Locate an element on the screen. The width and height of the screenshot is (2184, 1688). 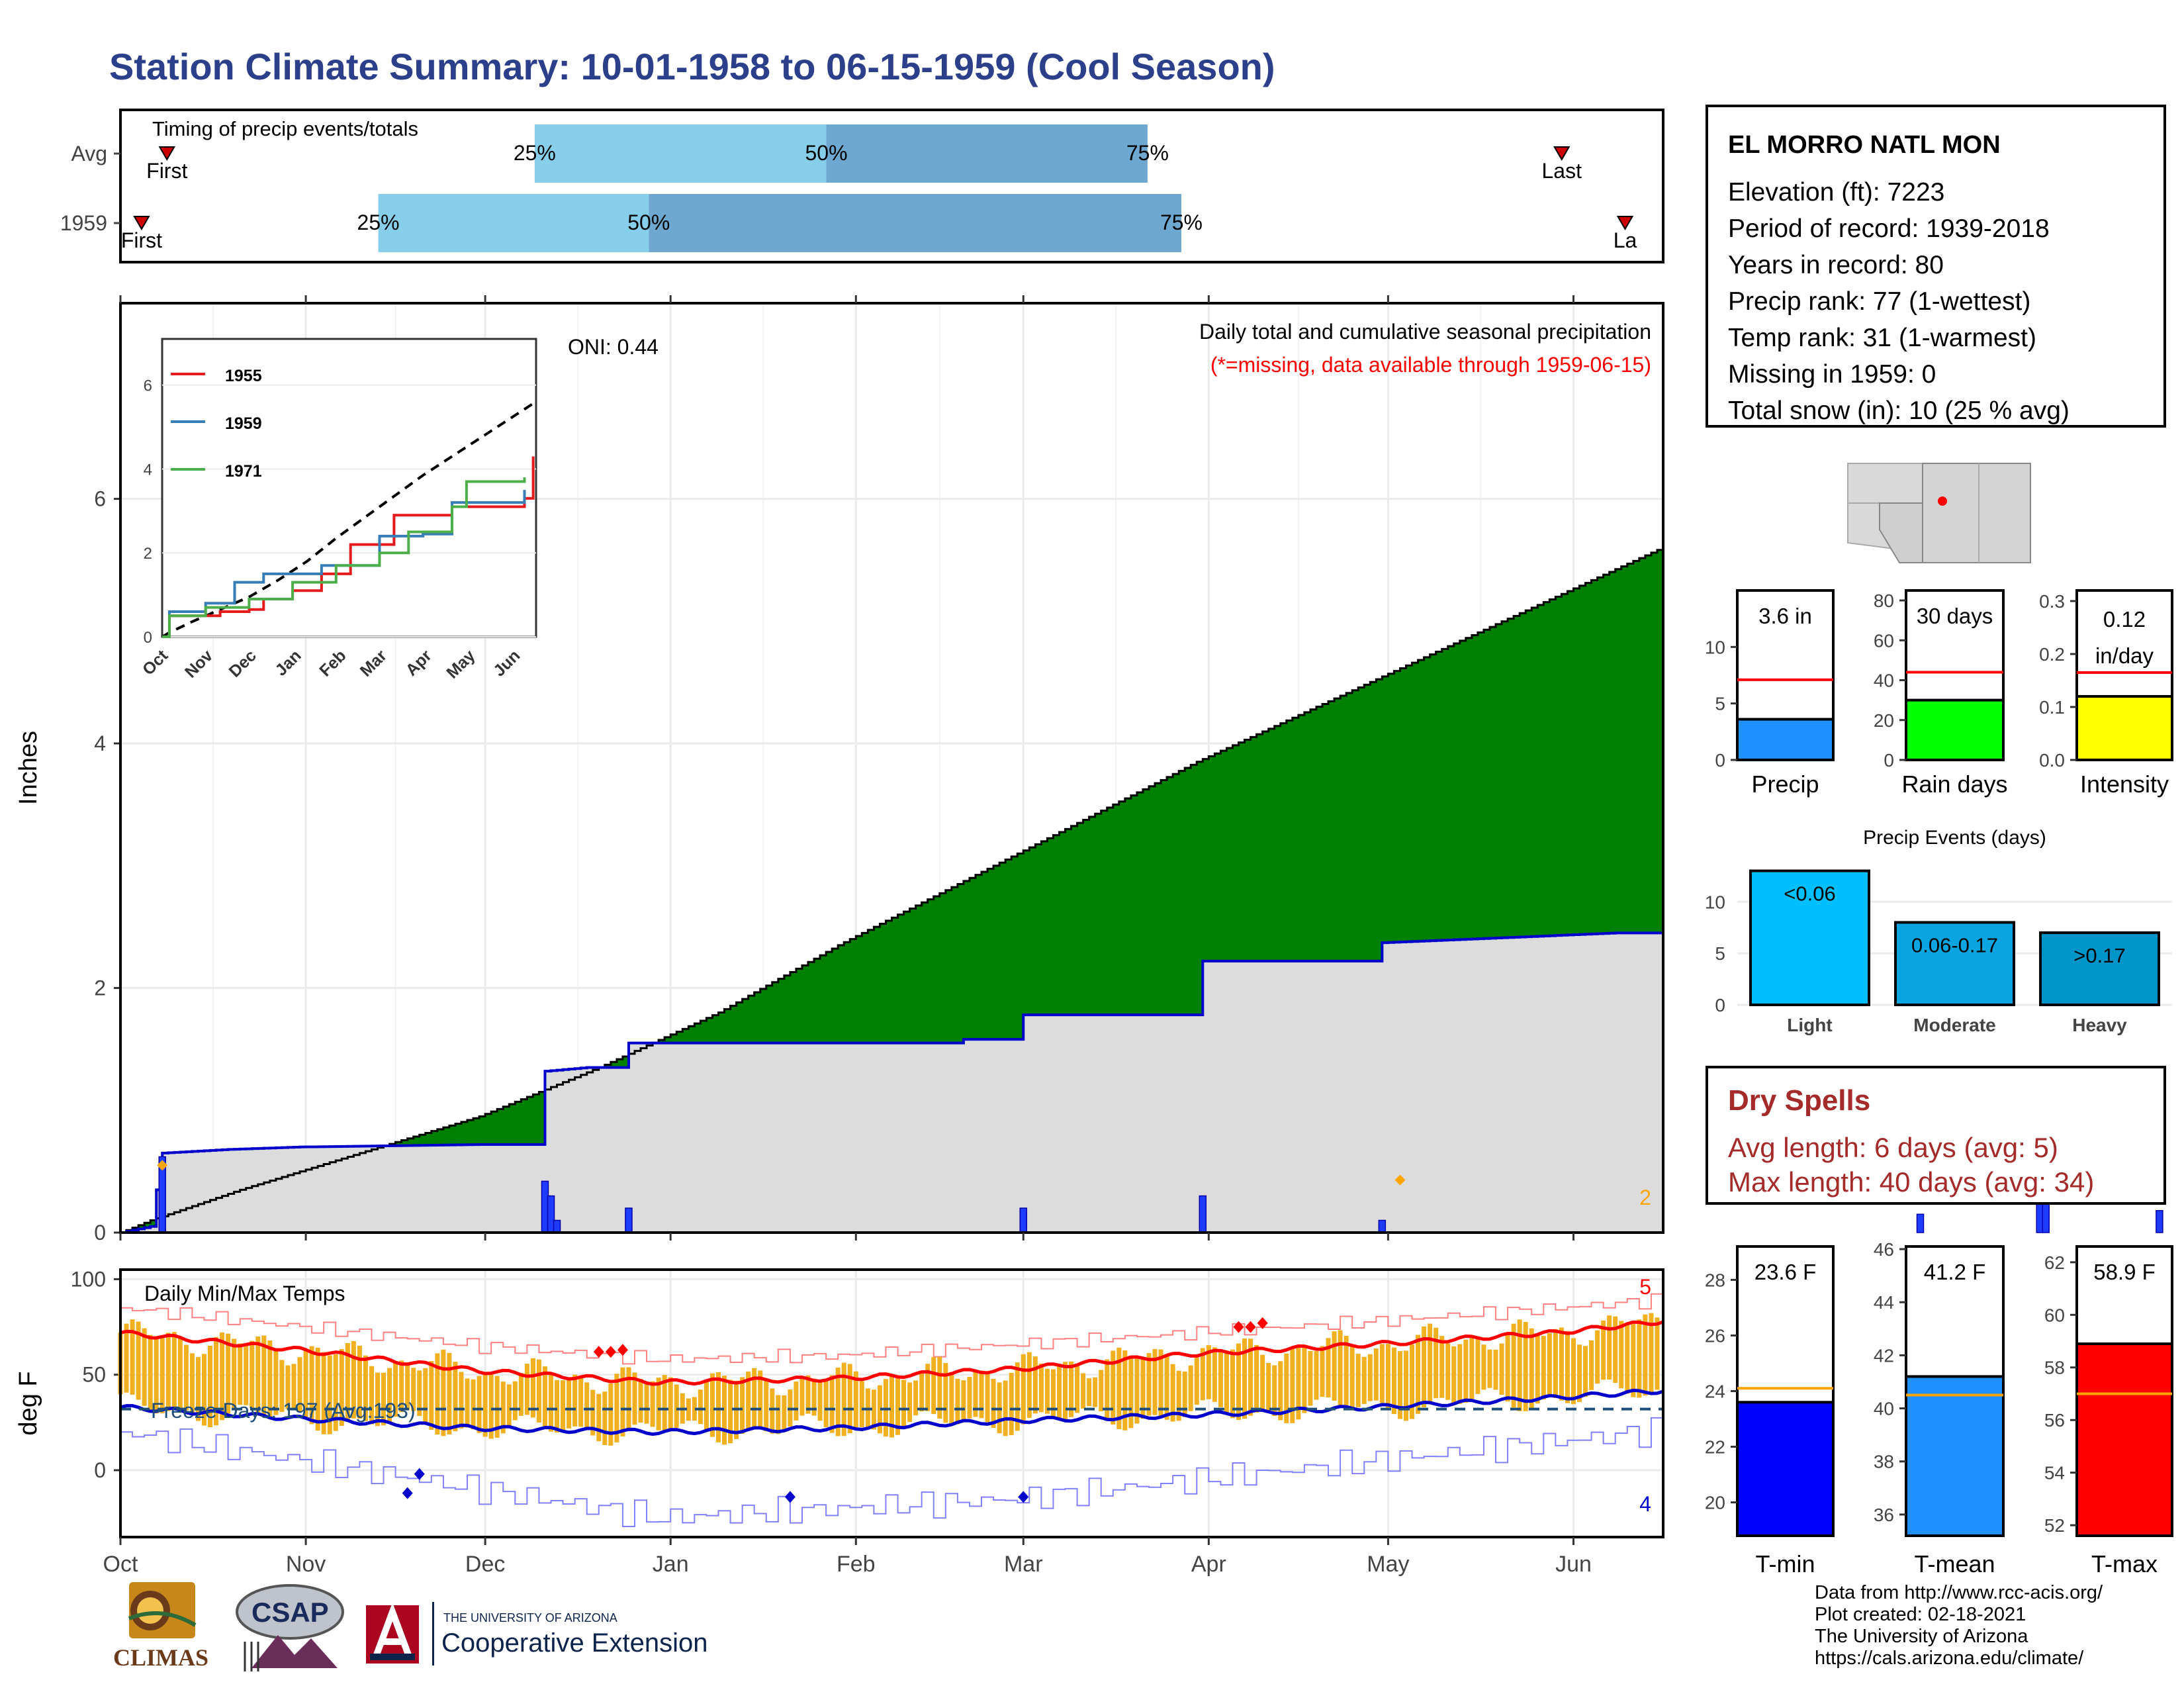
seasonal-intensity-ytick-label: 0.0 is located at coordinates (2052, 760).